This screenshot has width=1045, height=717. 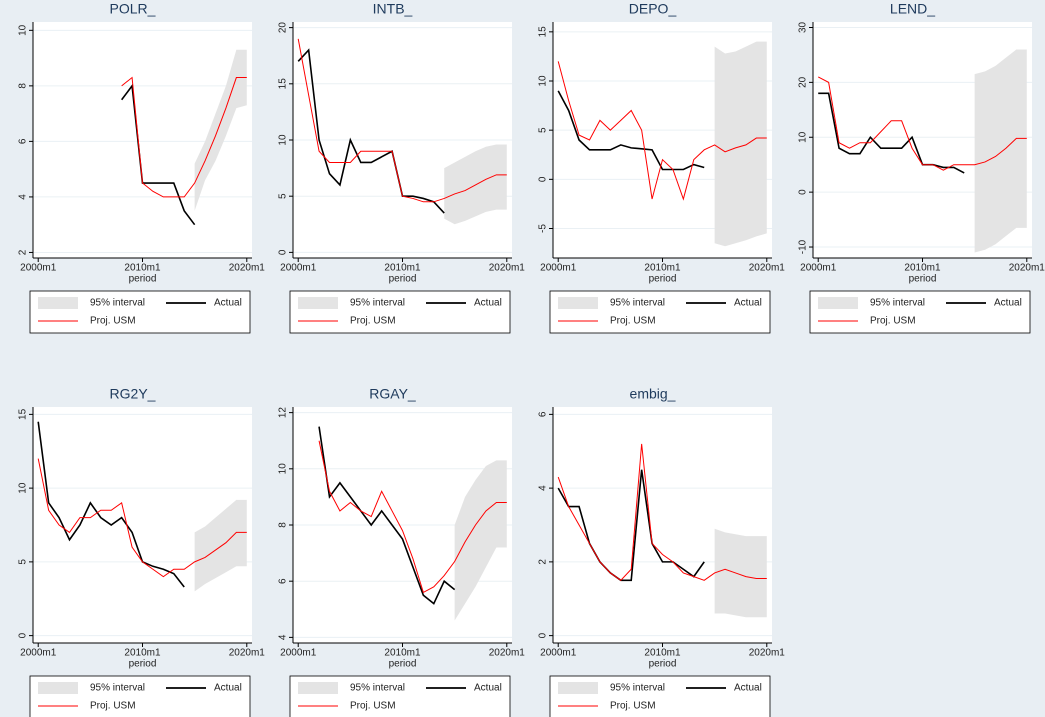 What do you see at coordinates (543, 562) in the screenshot?
I see `y-tick-label: 2` at bounding box center [543, 562].